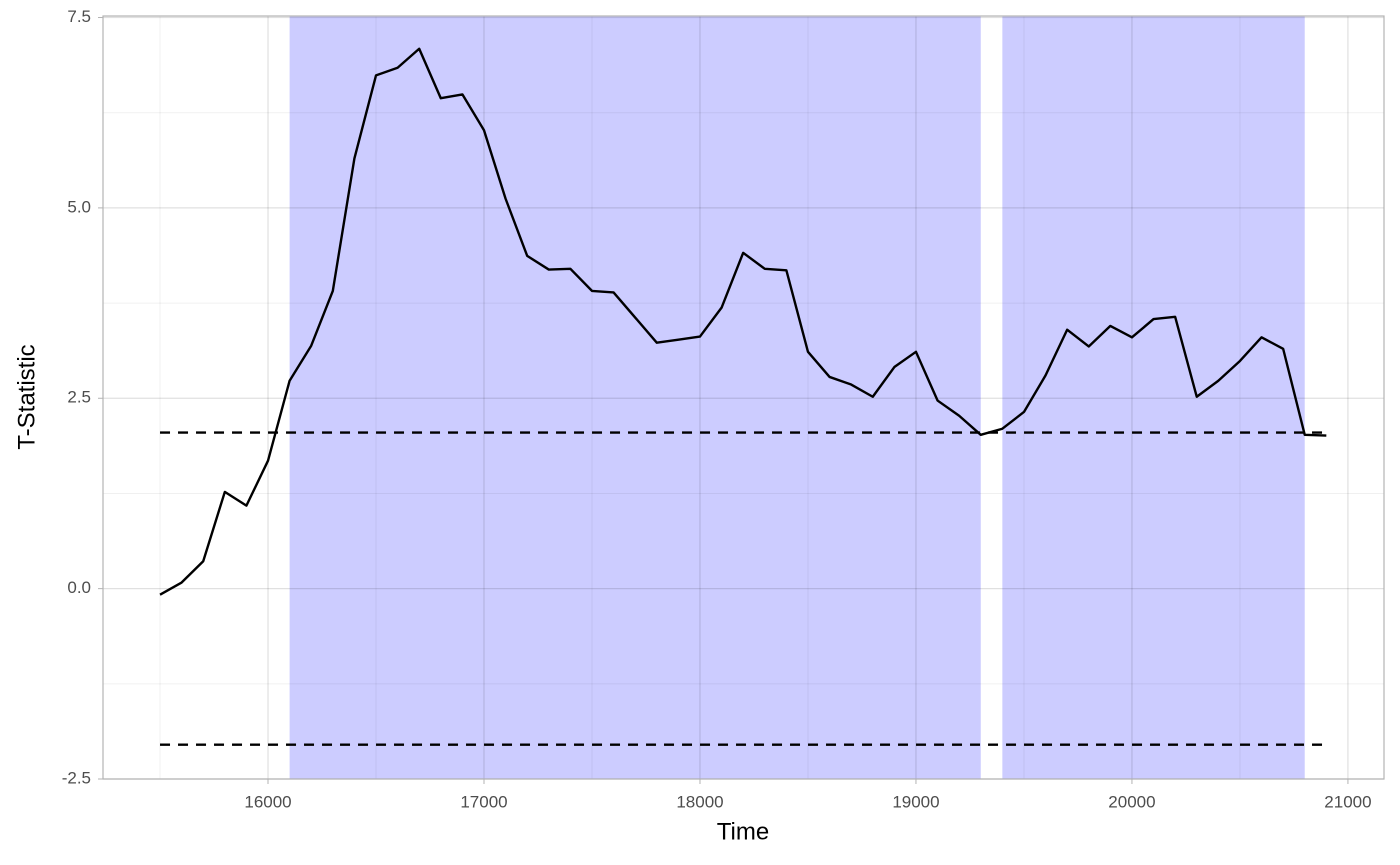 This screenshot has width=1400, height=865. I want to click on y-tick-label: 5.0, so click(79, 206).